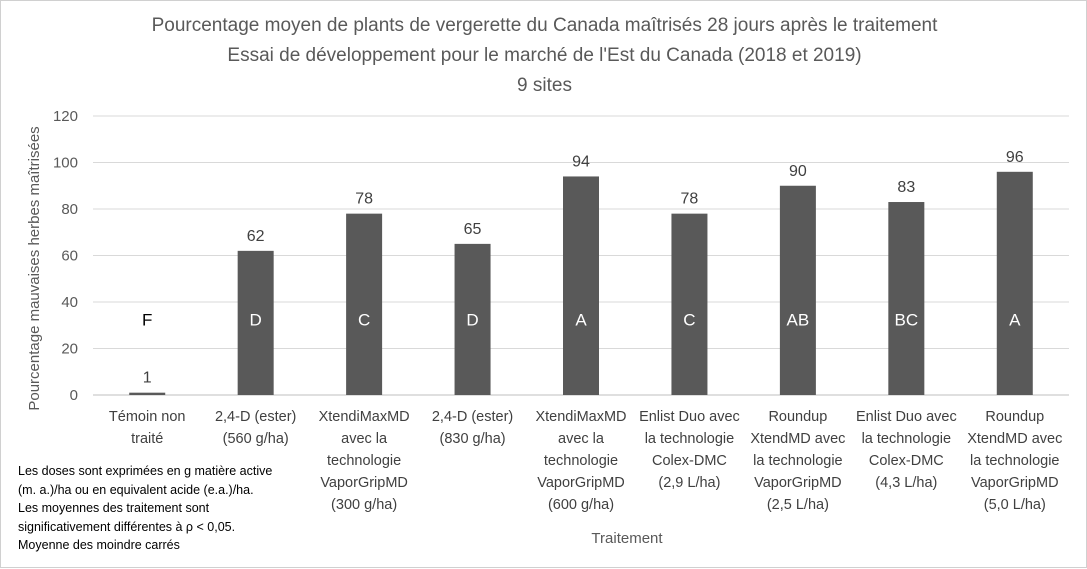 The image size is (1087, 569). What do you see at coordinates (74, 395) in the screenshot?
I see `y-tick-label: 0` at bounding box center [74, 395].